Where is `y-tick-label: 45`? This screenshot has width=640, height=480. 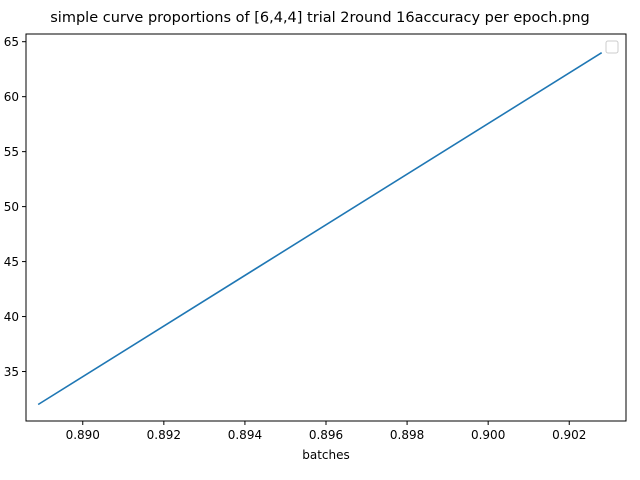 y-tick-label: 45 is located at coordinates (11, 262).